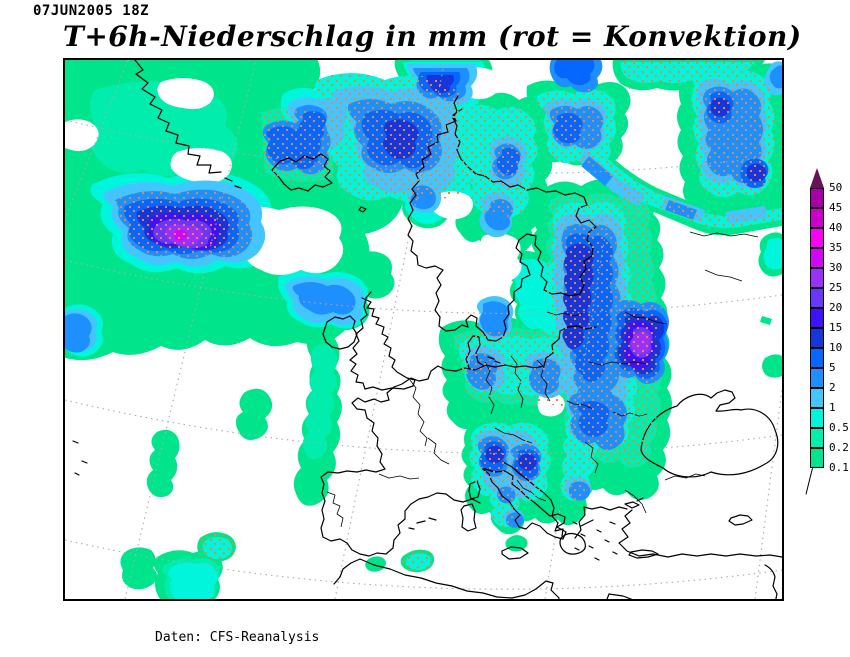 This screenshot has height=657, width=850. Describe the element at coordinates (817, 178) in the screenshot. I see `colorbar-arrow-icon` at that location.